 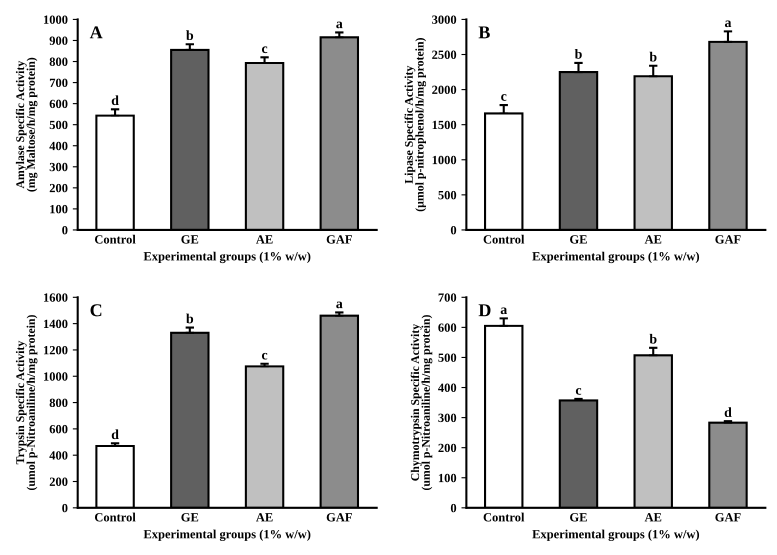 What do you see at coordinates (415, 125) in the screenshot?
I see `y-axis-title: Lipase Specific Activity (µmol p-nitrophenol/h/mg protein)` at bounding box center [415, 125].